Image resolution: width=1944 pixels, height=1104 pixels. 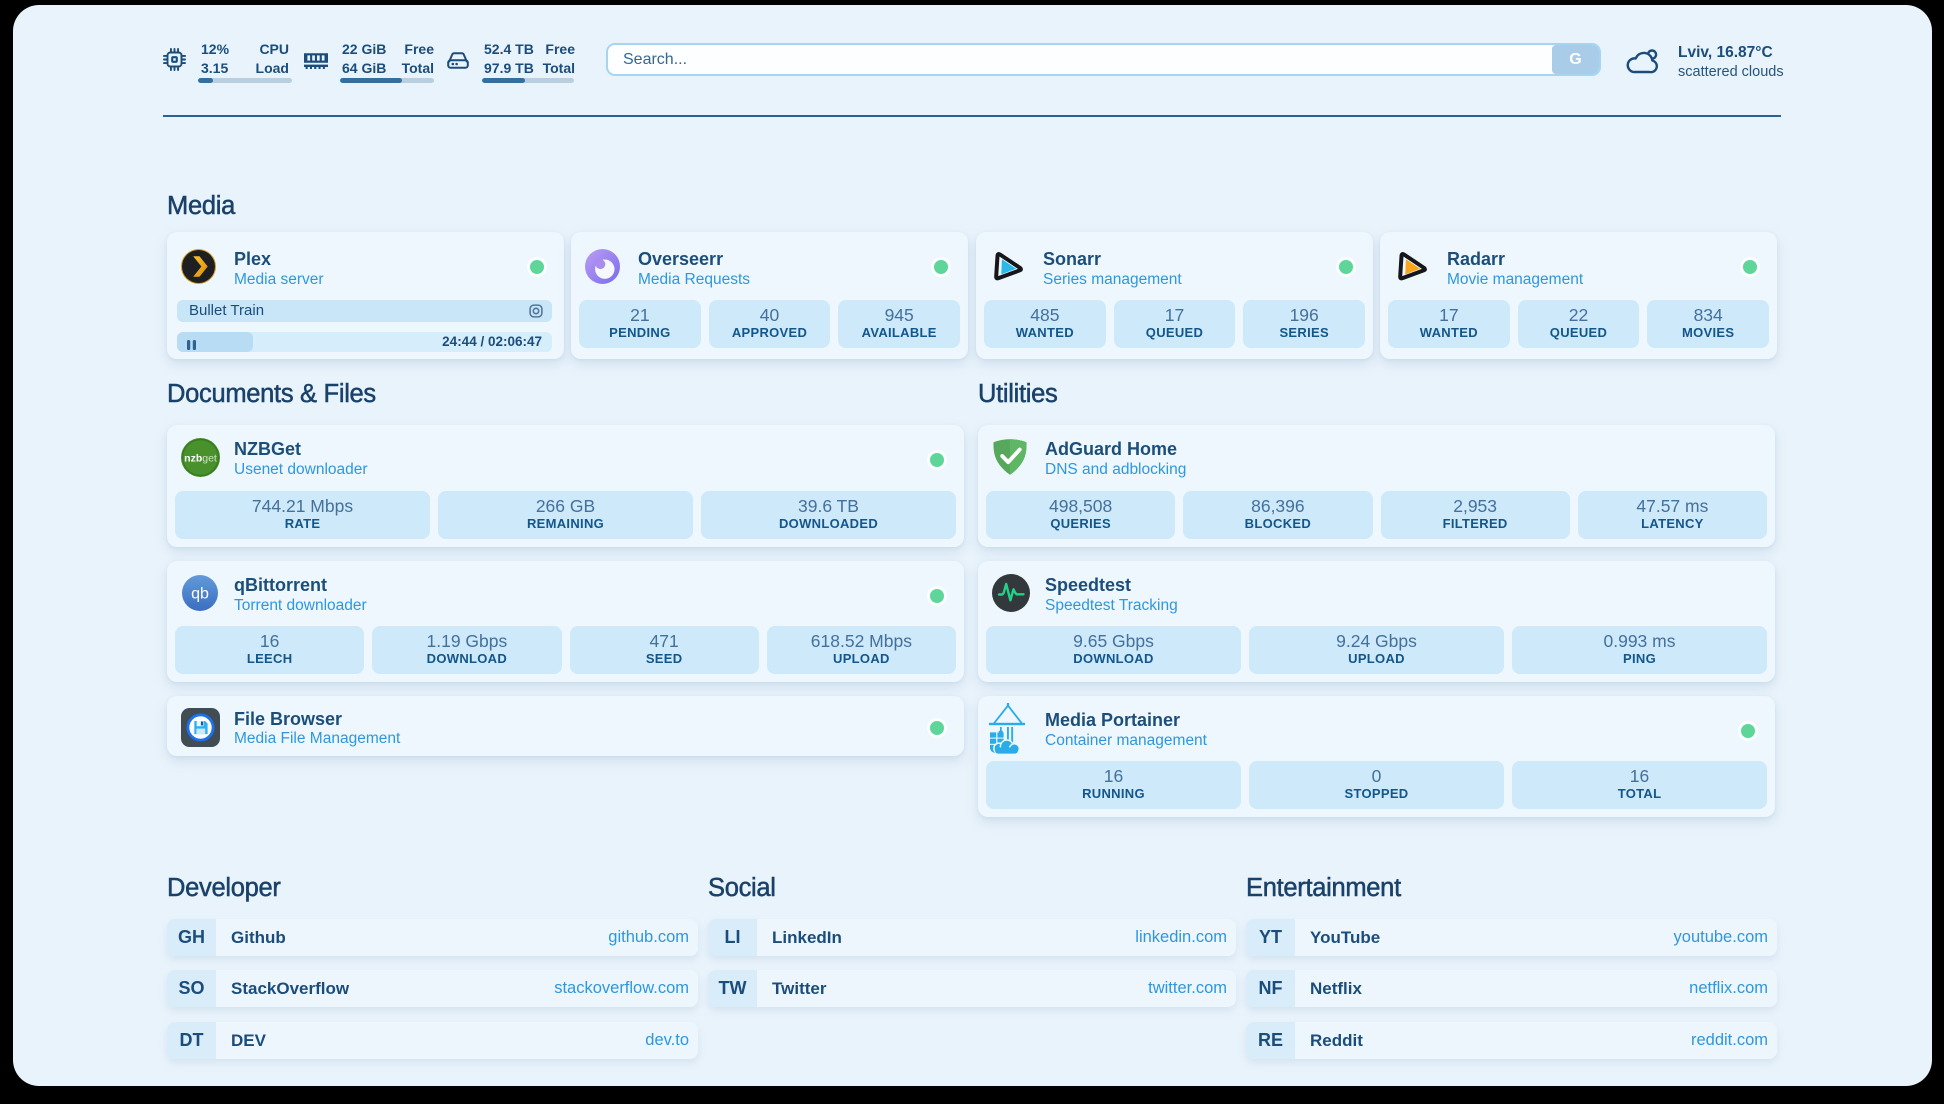 I want to click on svg-text: nzbget, so click(x=200, y=459).